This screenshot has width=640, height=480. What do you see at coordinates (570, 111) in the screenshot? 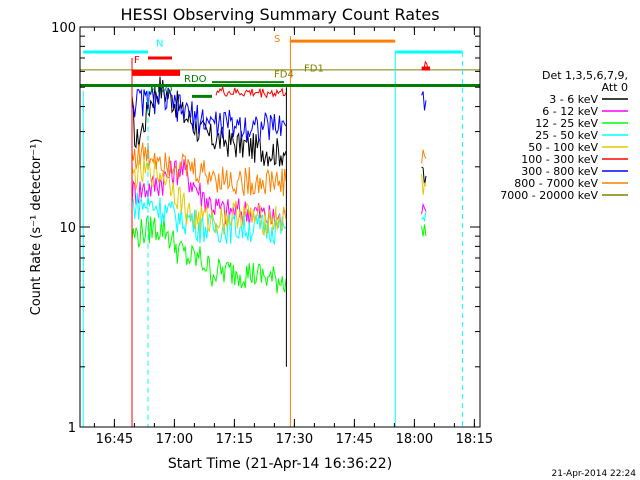
I see `legend-entry-label: 6 - 12 keV` at bounding box center [570, 111].